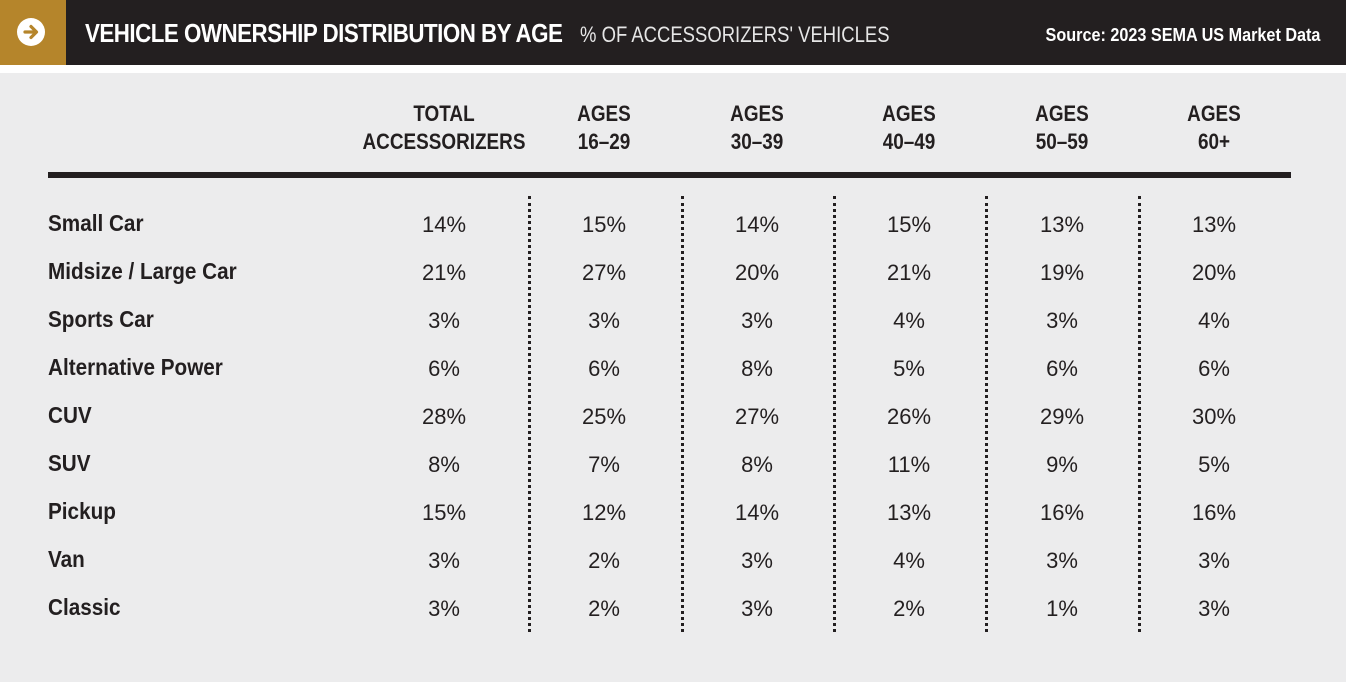 The width and height of the screenshot is (1346, 682). I want to click on row-label: Van, so click(66, 559).